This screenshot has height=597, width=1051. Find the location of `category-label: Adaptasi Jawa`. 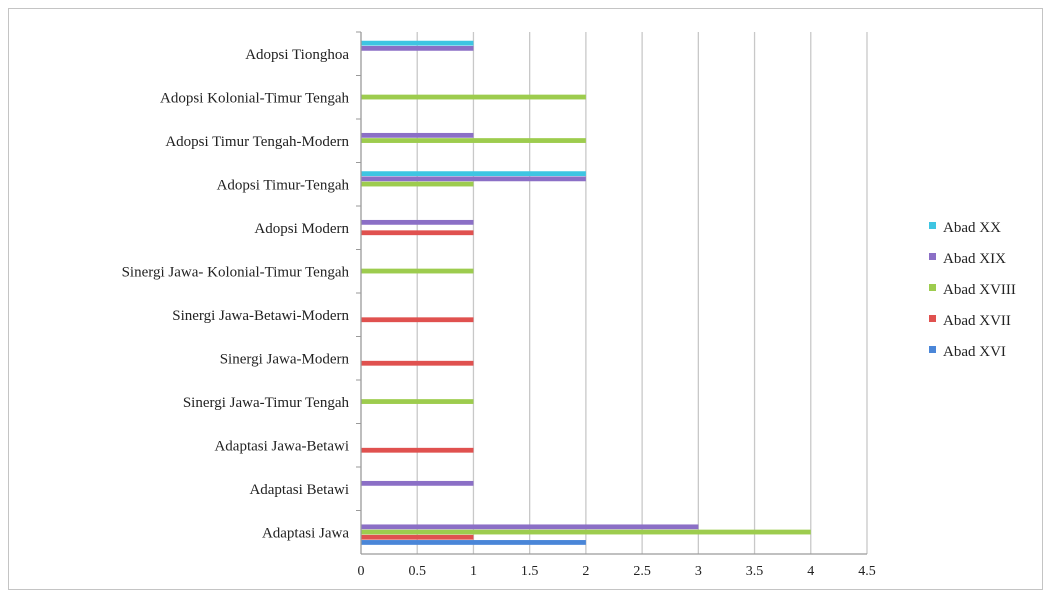

category-label: Adaptasi Jawa is located at coordinates (305, 533).